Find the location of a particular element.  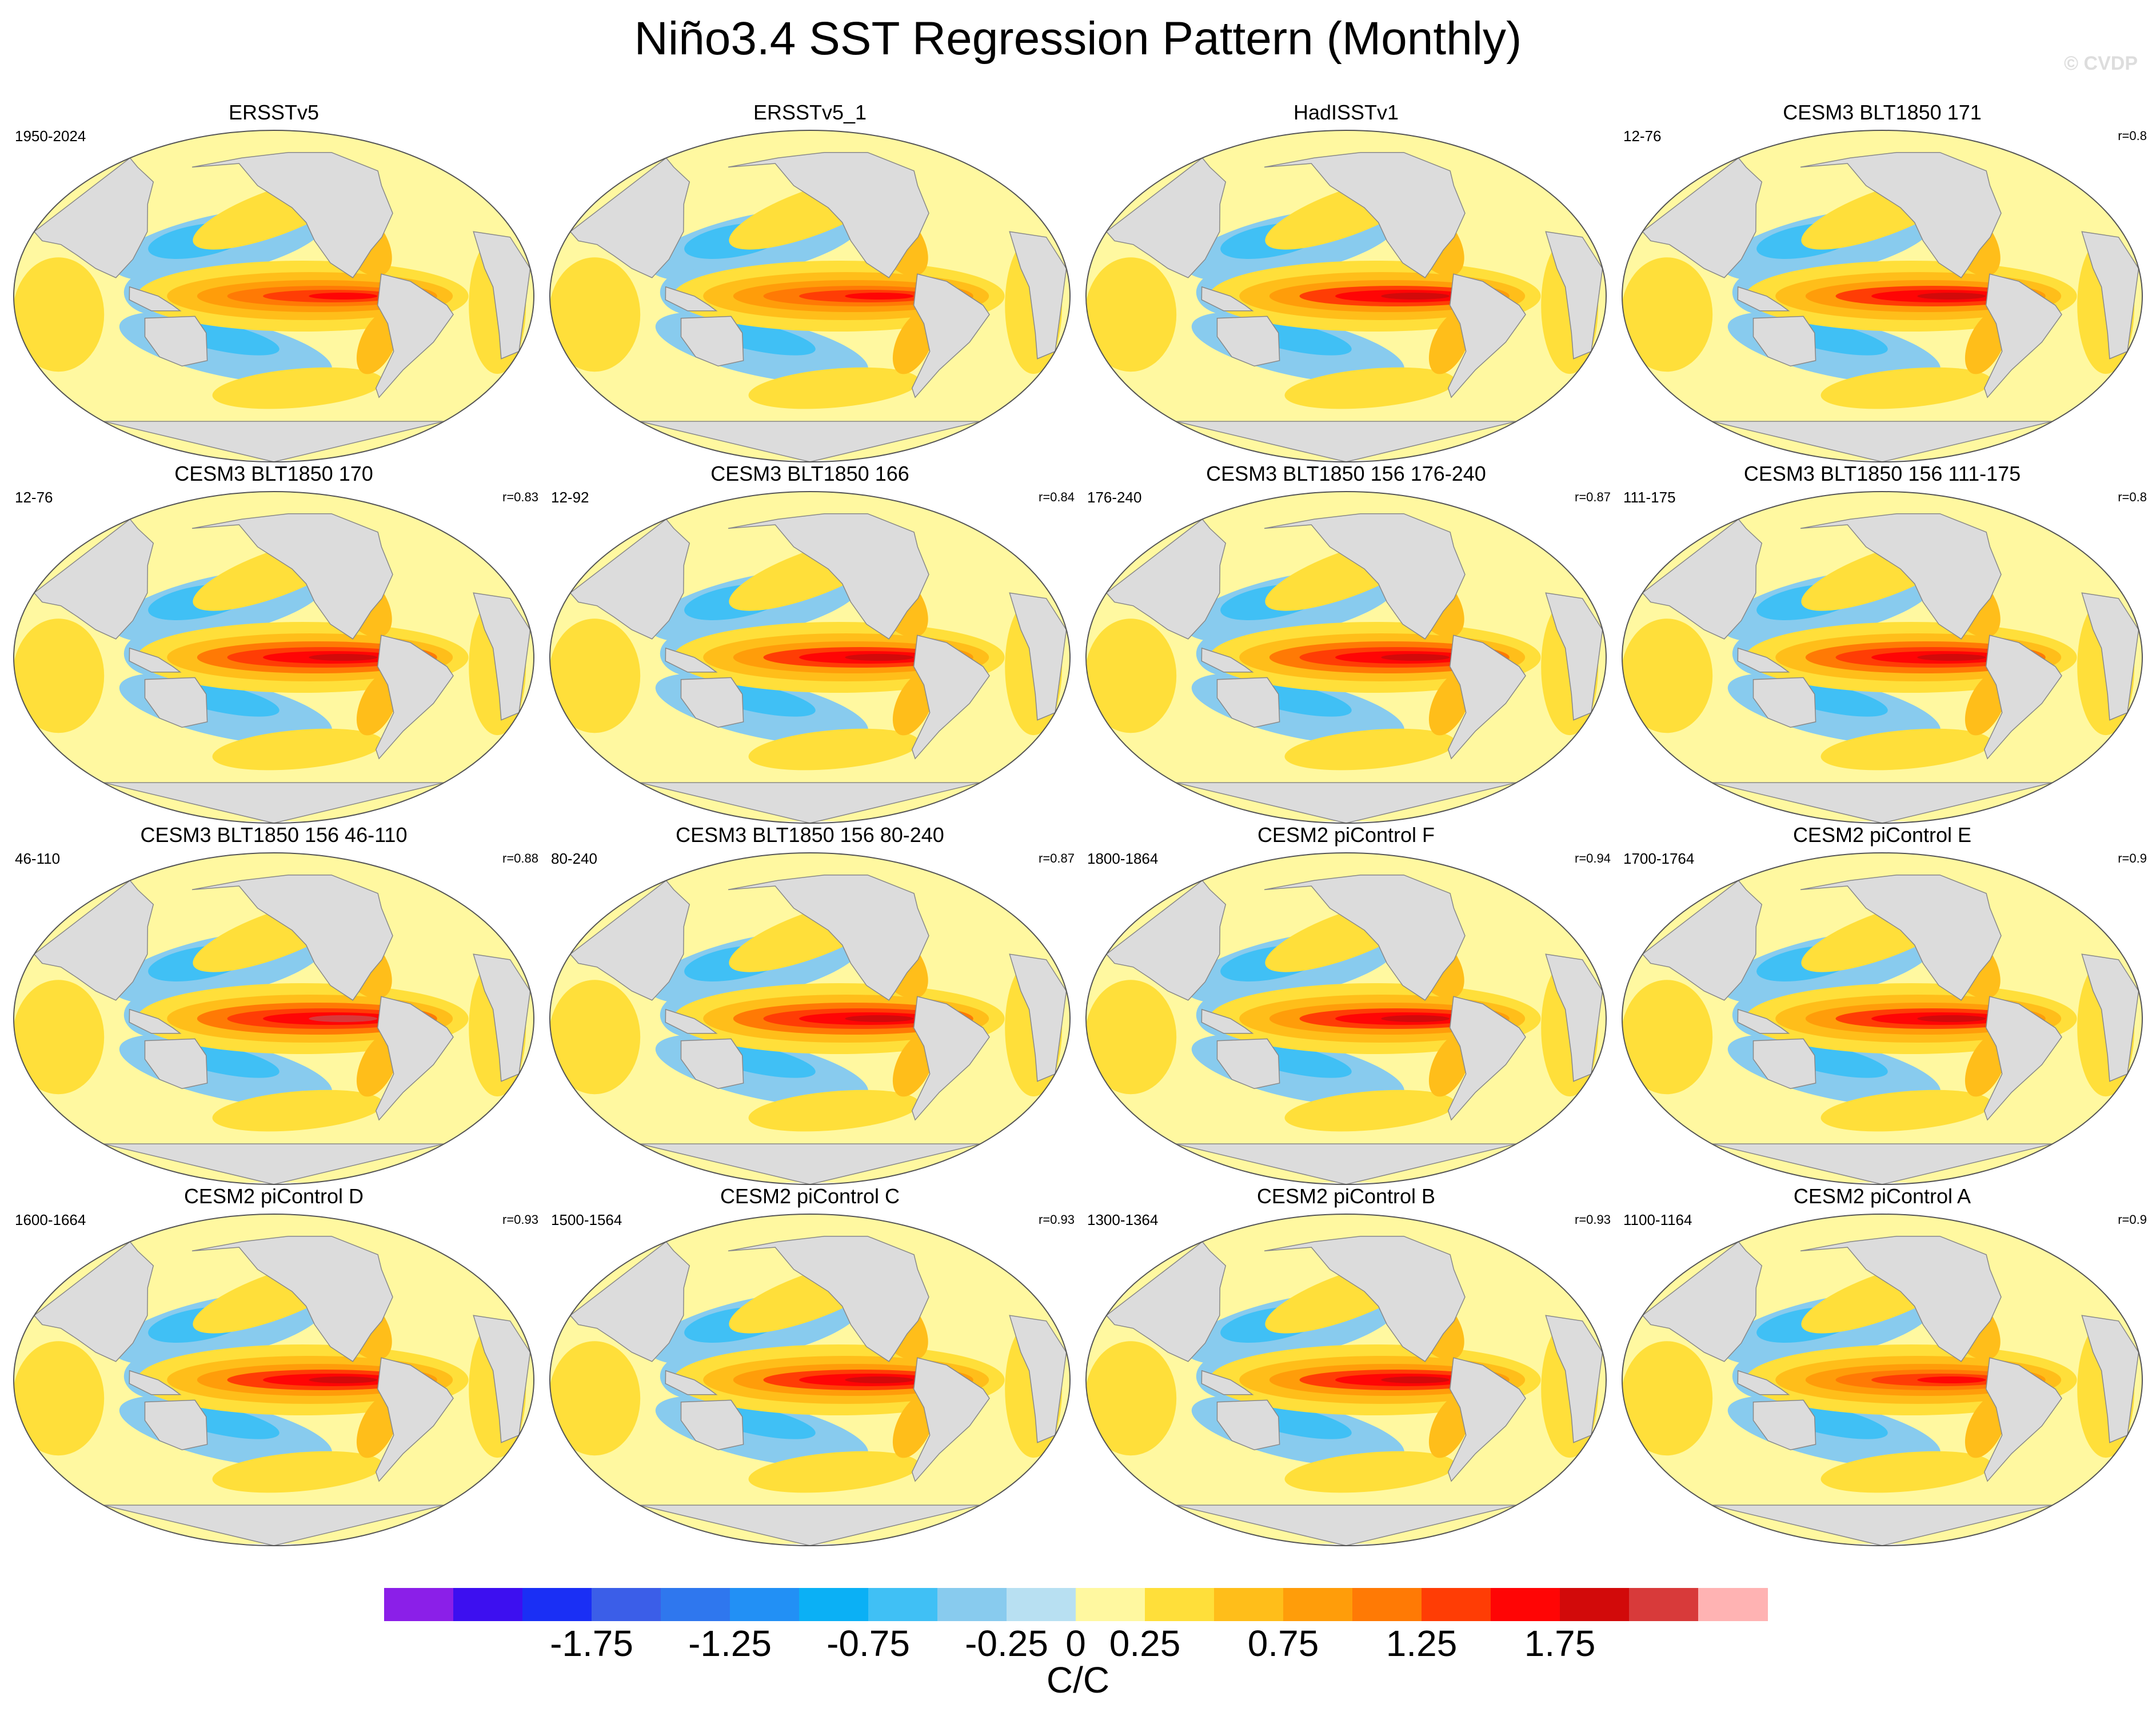

panel-title: CESM3 BLT1850 156 46-110 is located at coordinates (274, 835).